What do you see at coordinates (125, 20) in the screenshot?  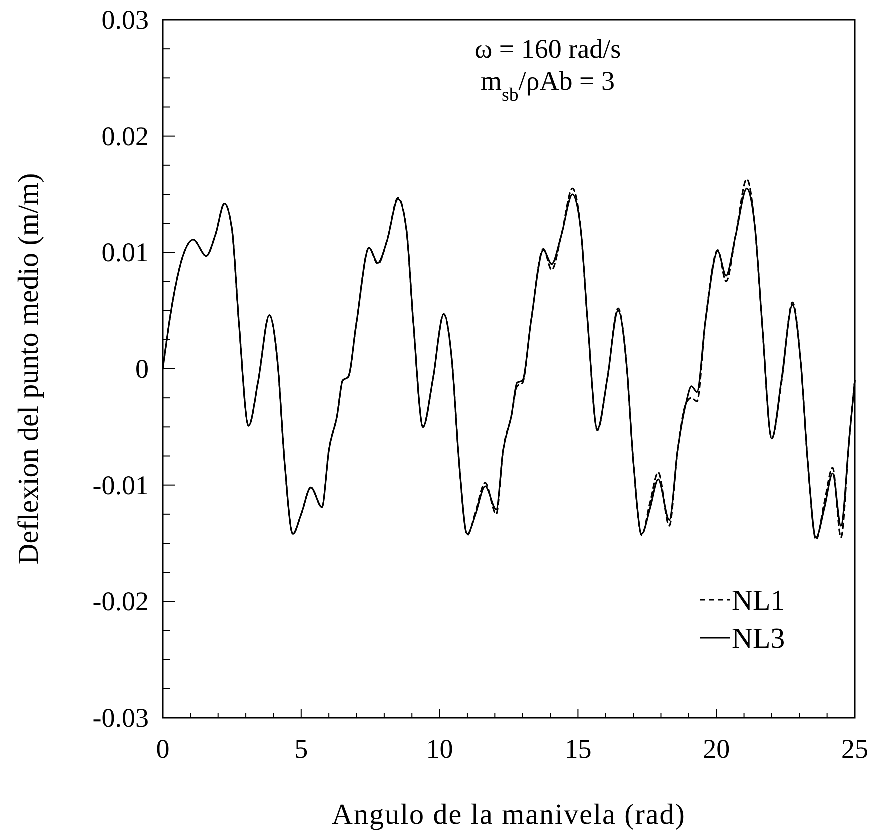 I see `y-tick-label: 0.03` at bounding box center [125, 20].